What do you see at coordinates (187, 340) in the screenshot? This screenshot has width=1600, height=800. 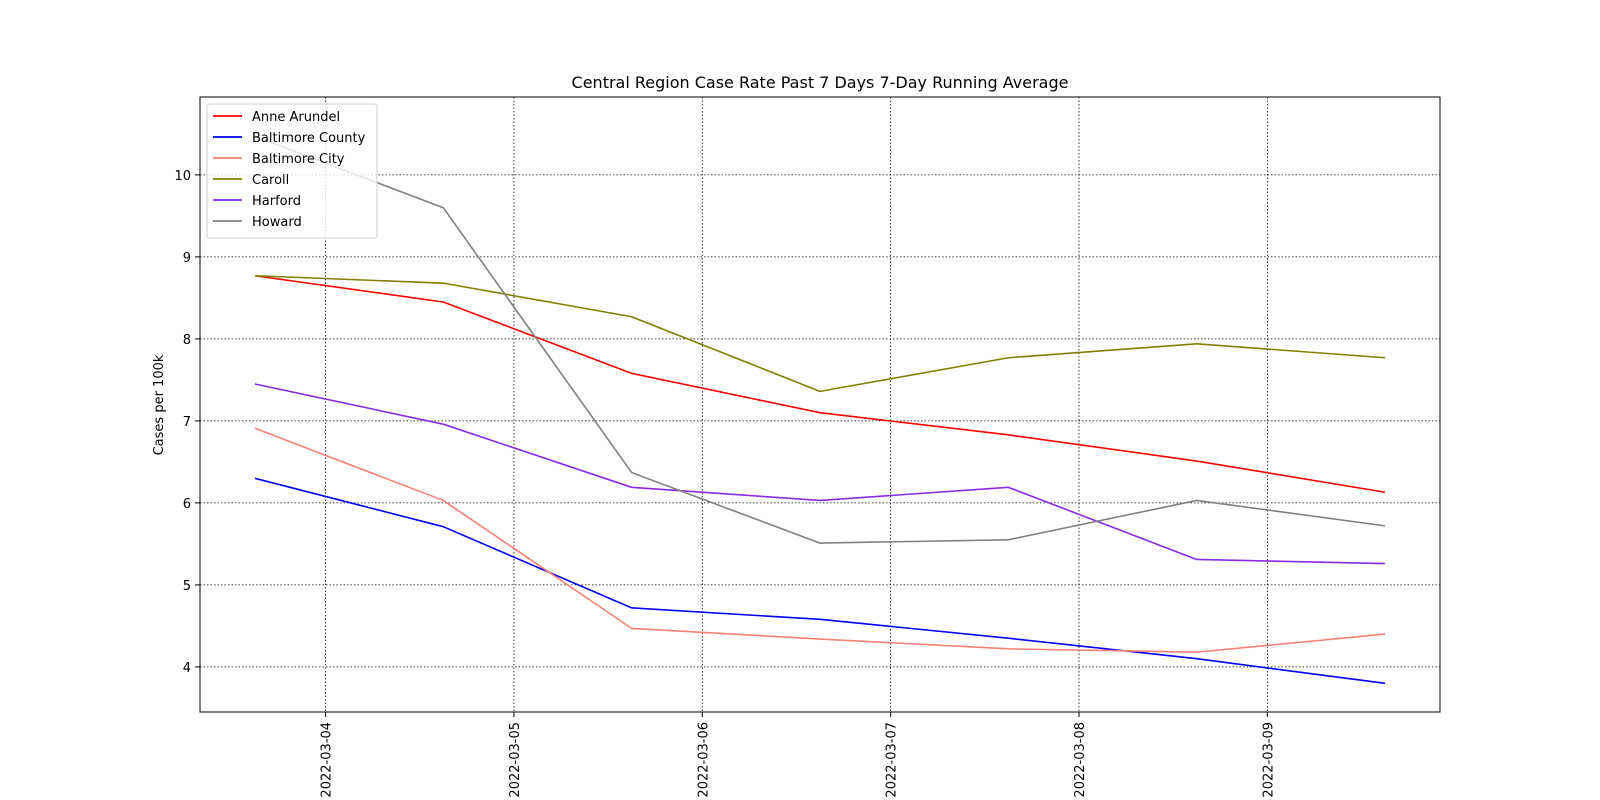 I see `y-tick-label: 8` at bounding box center [187, 340].